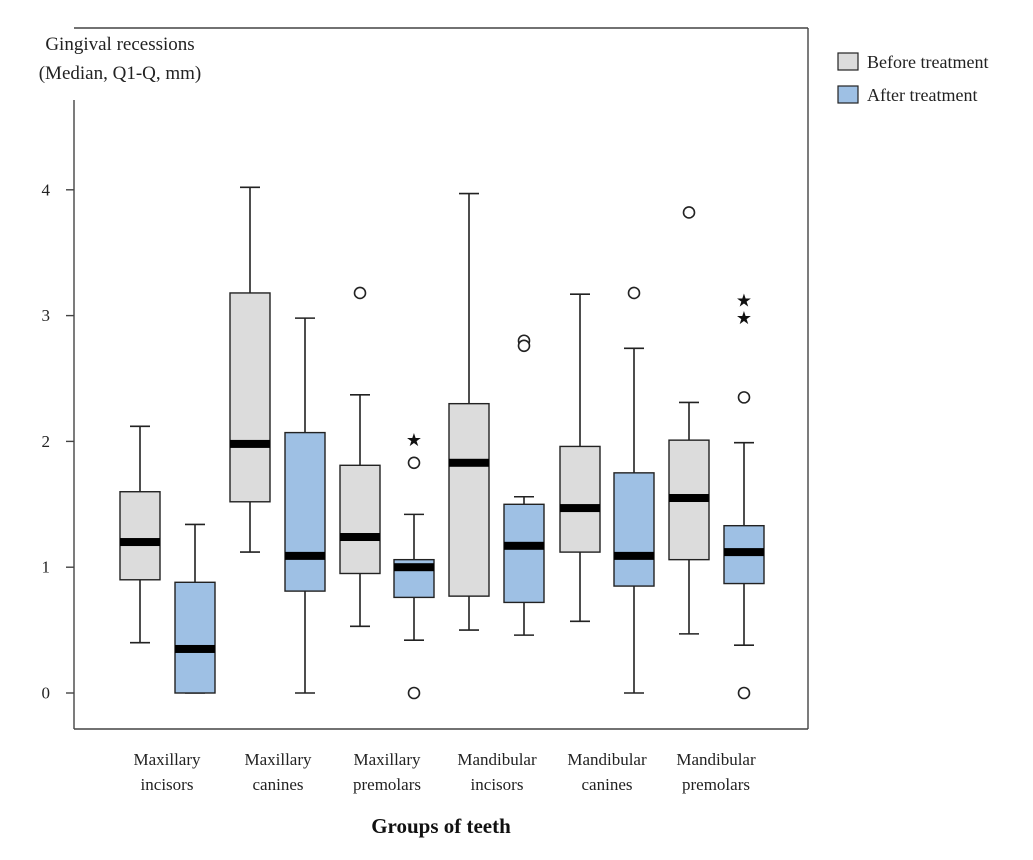 The width and height of the screenshot is (1033, 860). What do you see at coordinates (607, 759) in the screenshot?
I see `x-category-label-5: Mandibular` at bounding box center [607, 759].